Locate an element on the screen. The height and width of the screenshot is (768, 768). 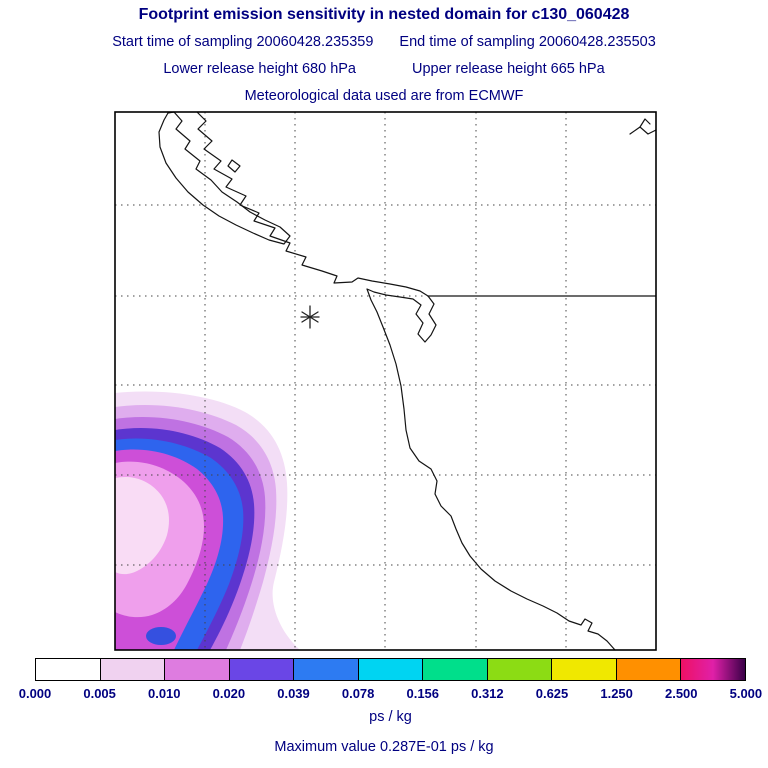
upper-release-label: Upper release height 665 hPa is located at coordinates (508, 69).